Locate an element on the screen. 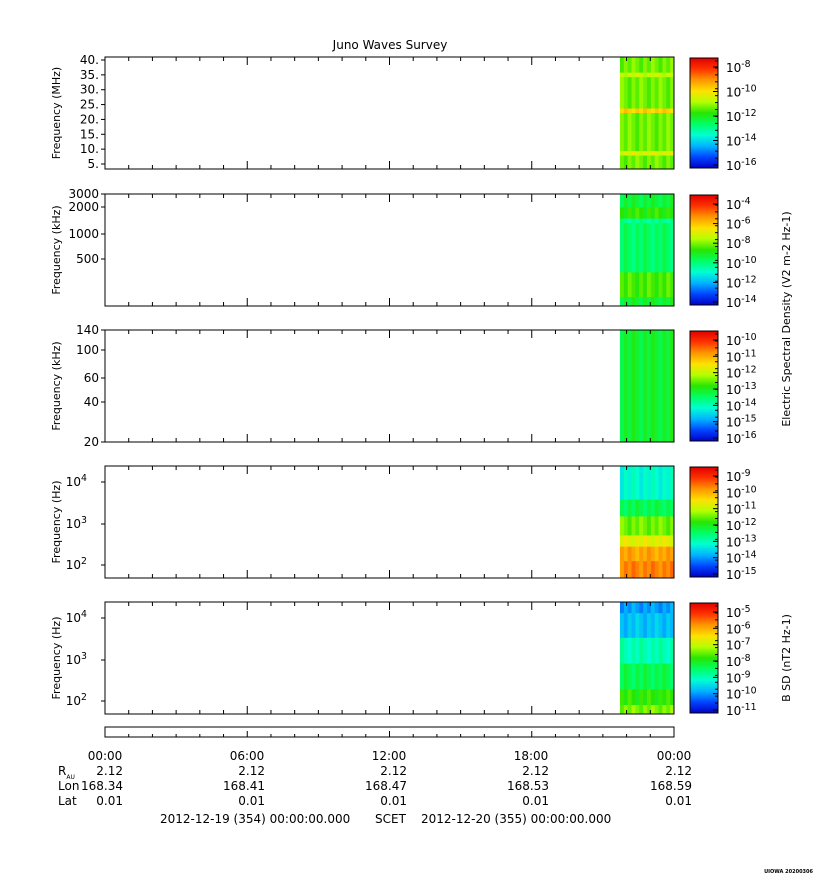  y-axis-label: Frequency (Hz) is located at coordinates (56, 658).